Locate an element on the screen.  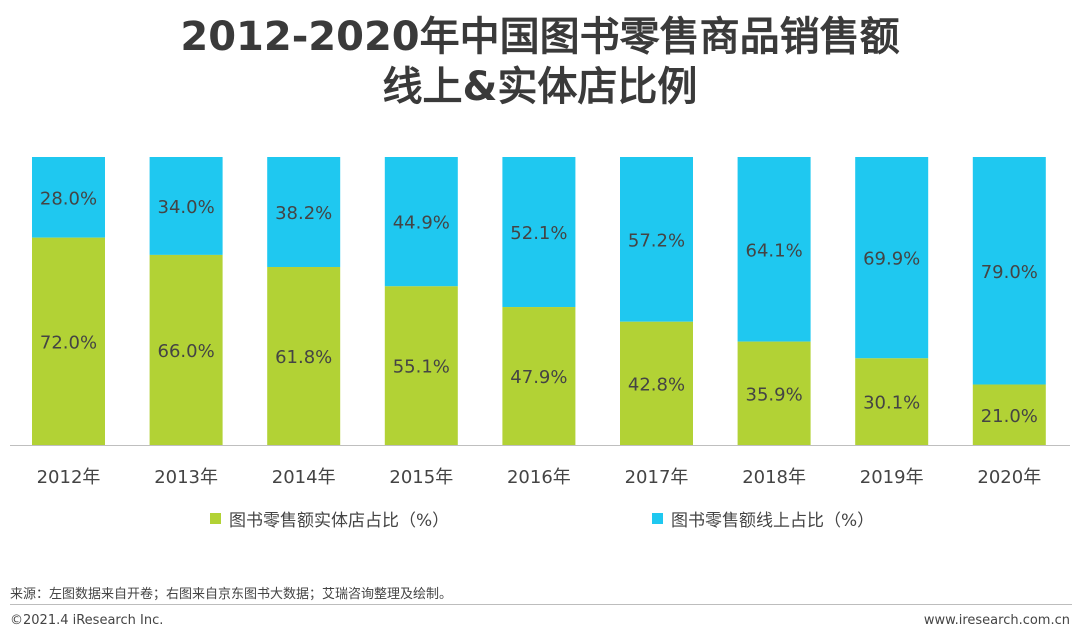
data-label-offline-1: 66.0% is located at coordinates (186, 351).